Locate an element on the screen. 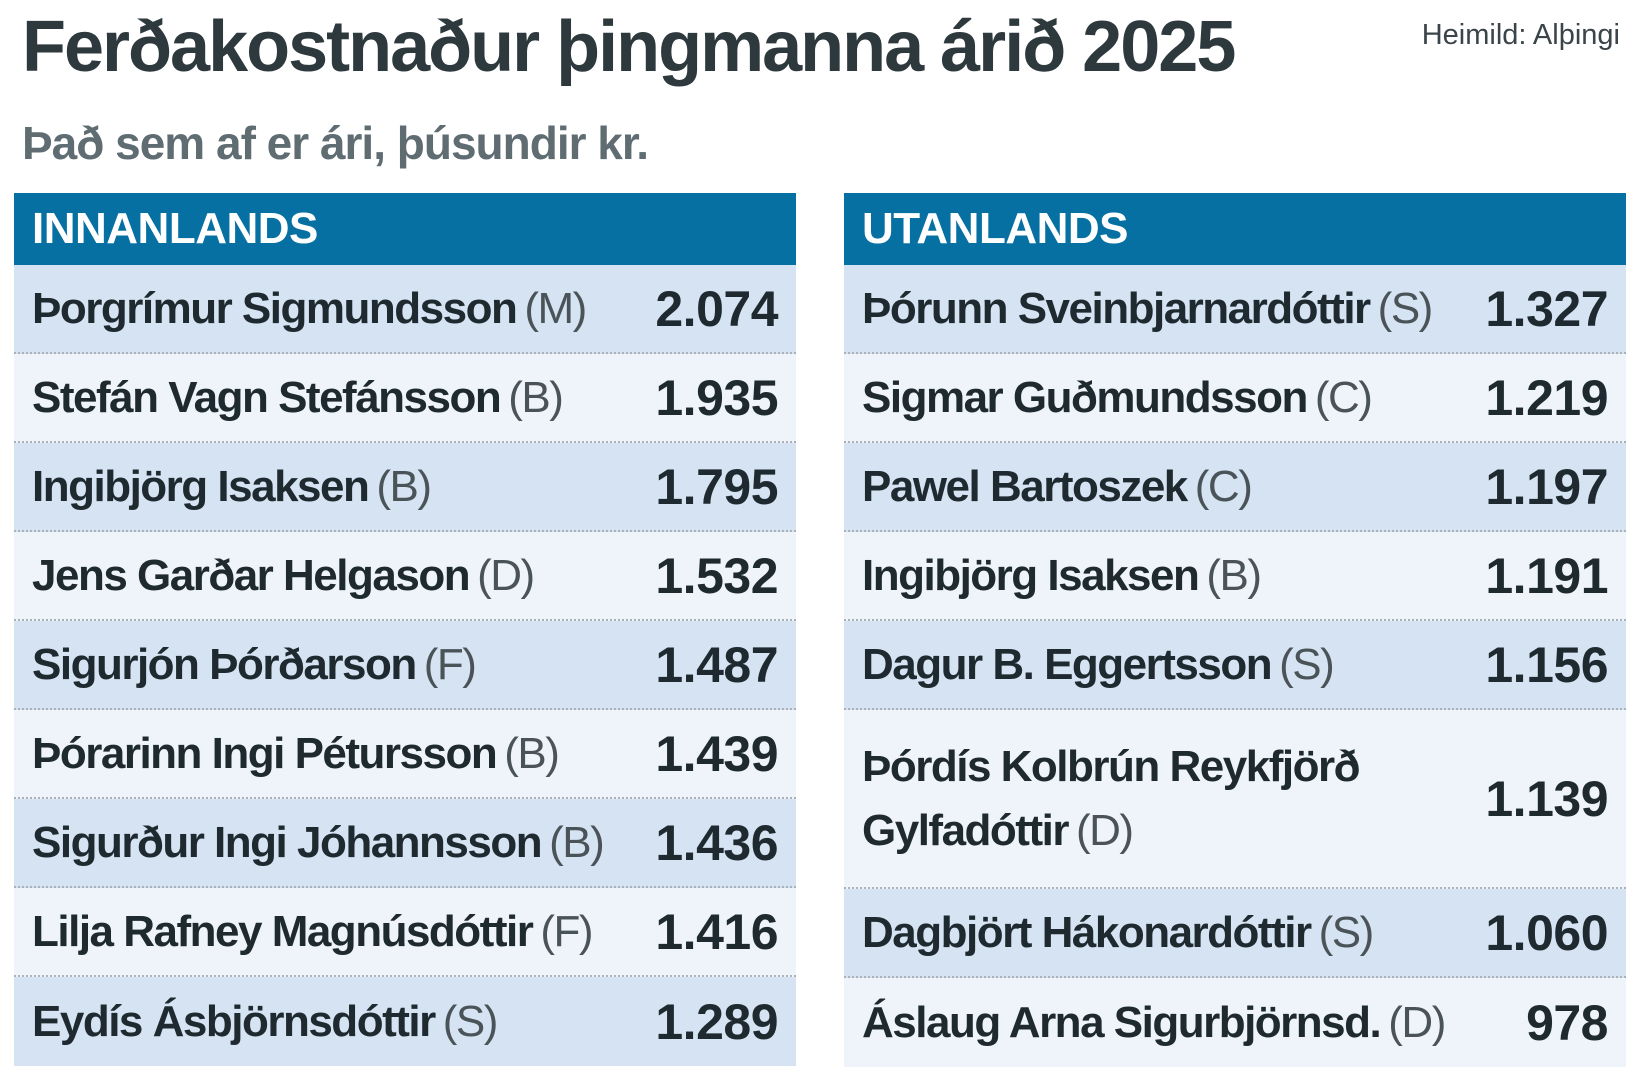  row-label: Eydís Ásbjörnsdóttir (S) is located at coordinates (335, 1022).